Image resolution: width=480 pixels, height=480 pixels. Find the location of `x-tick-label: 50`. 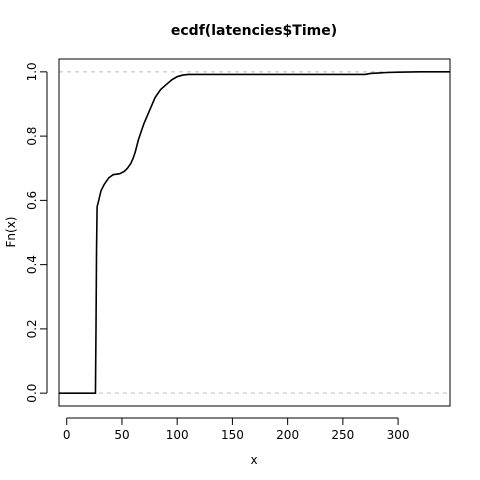

x-tick-label: 50 is located at coordinates (121, 435).